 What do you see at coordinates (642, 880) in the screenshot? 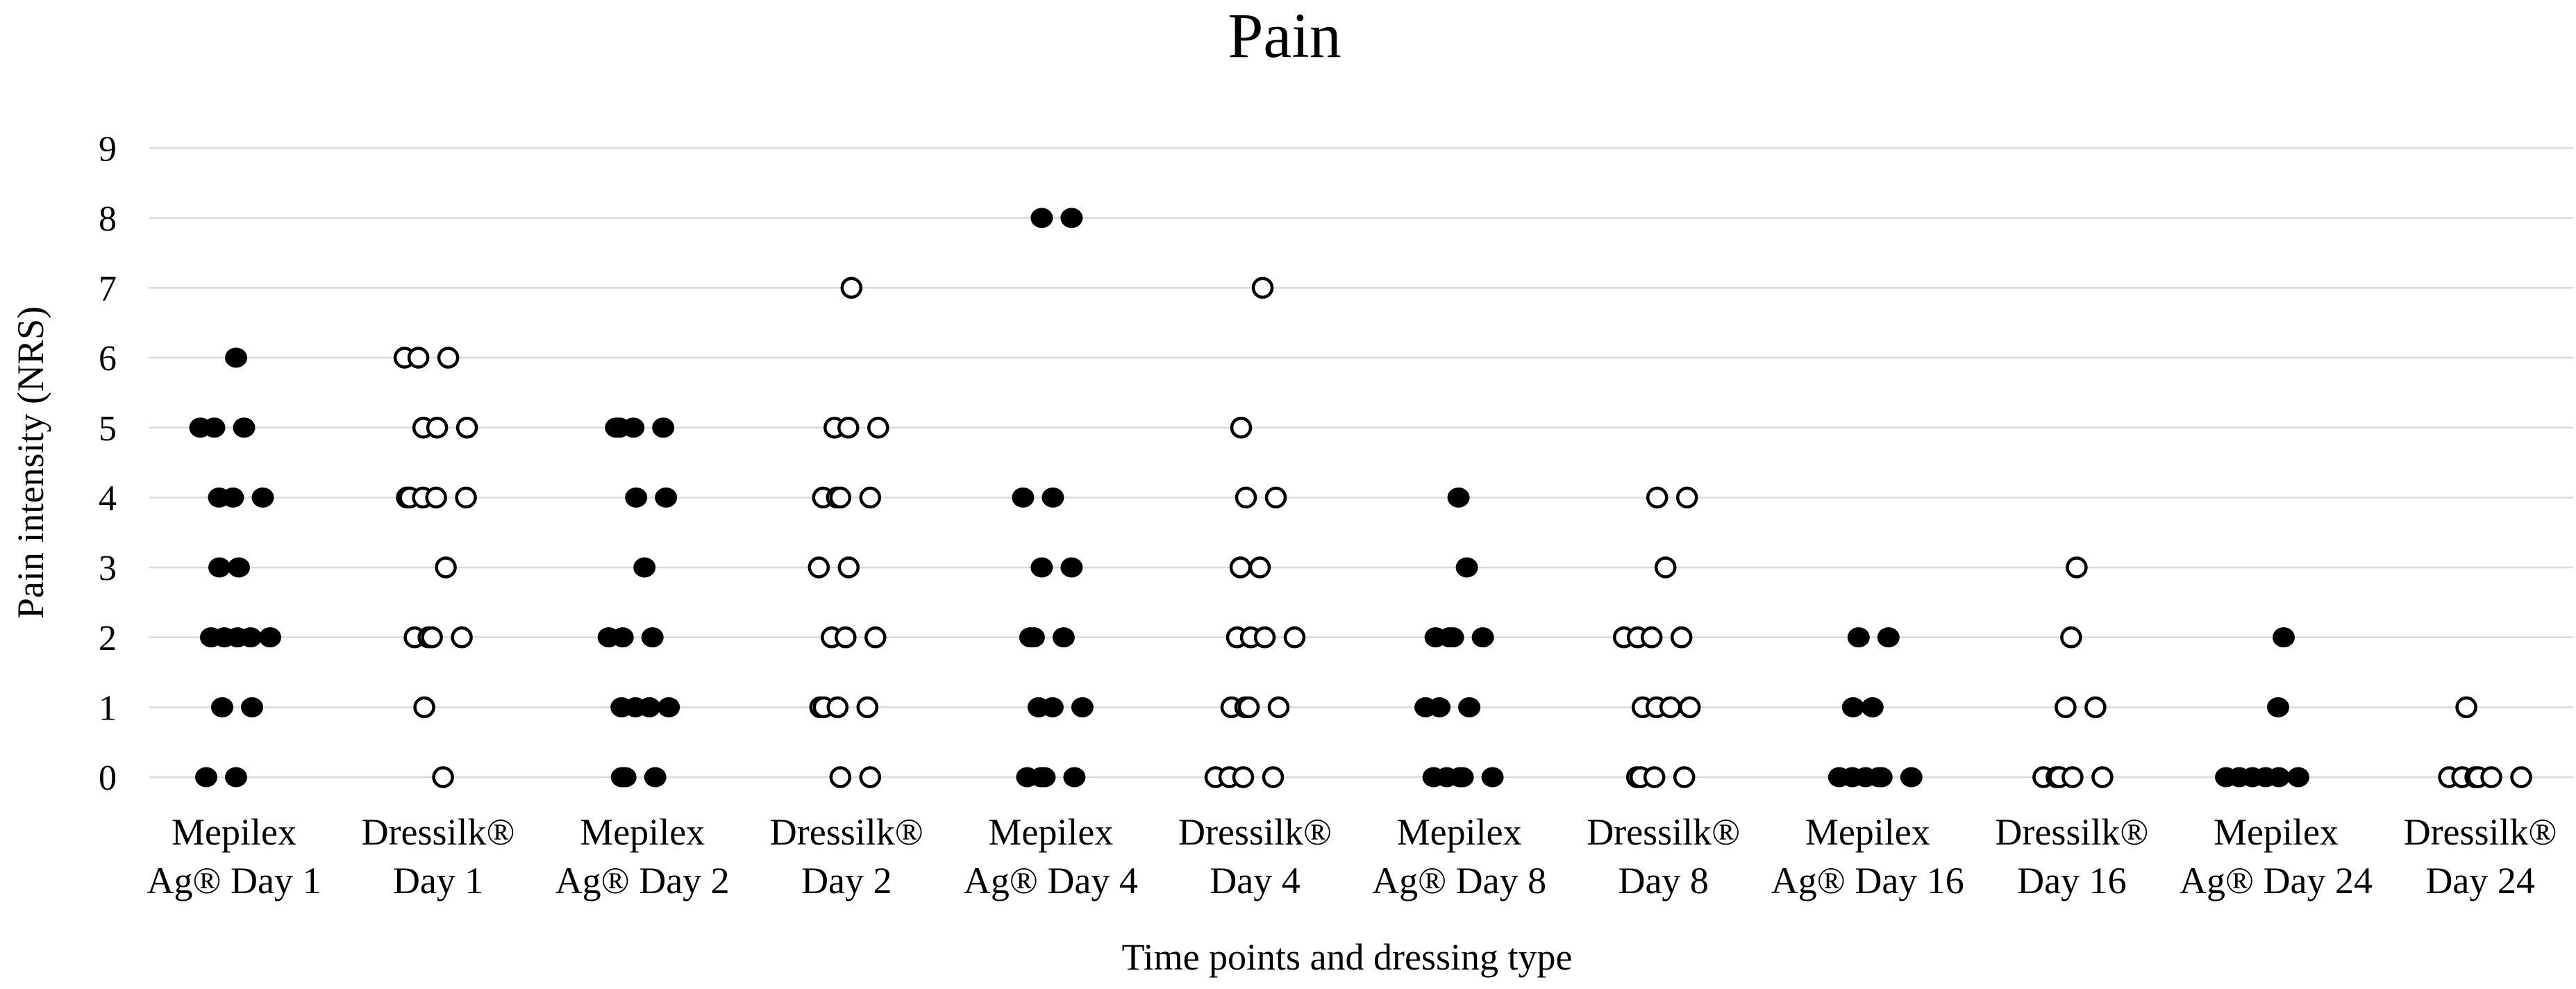
I see `category-label: Ag® Day 2` at bounding box center [642, 880].